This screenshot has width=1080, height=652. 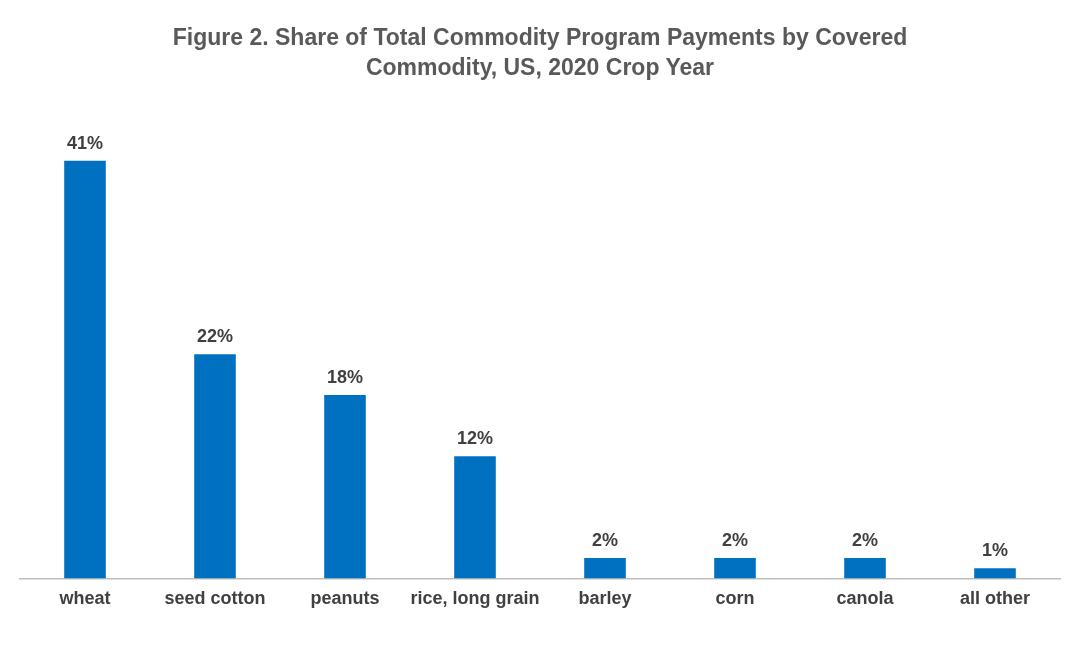 What do you see at coordinates (735, 598) in the screenshot?
I see `x-tick-label: corn` at bounding box center [735, 598].